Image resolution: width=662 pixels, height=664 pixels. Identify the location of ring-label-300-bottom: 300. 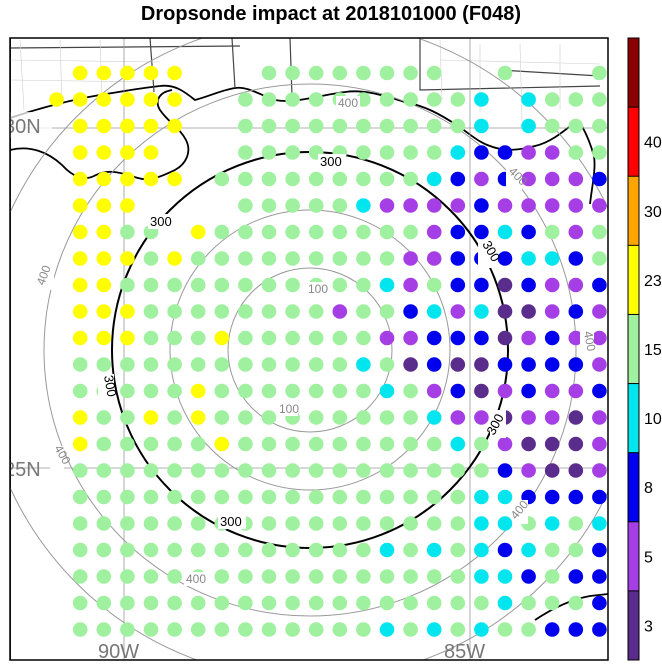
(231, 521).